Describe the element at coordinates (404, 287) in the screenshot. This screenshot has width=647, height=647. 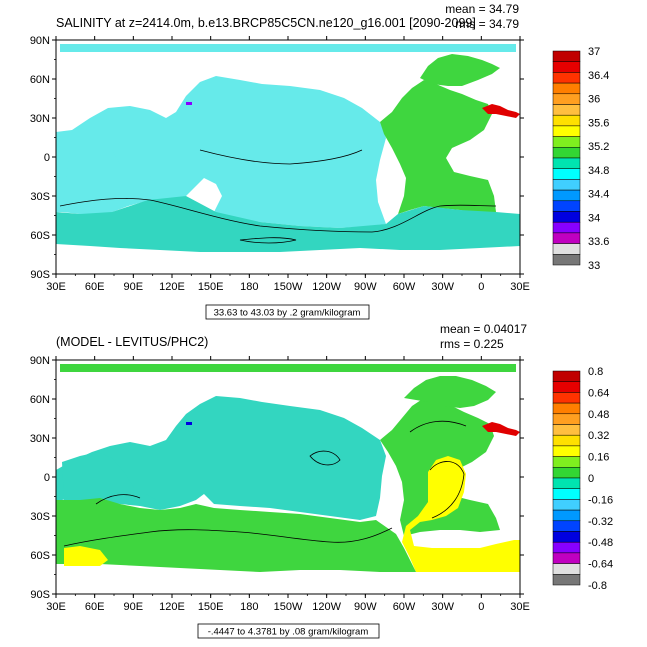
I see `top-lon-label: 60W` at that location.